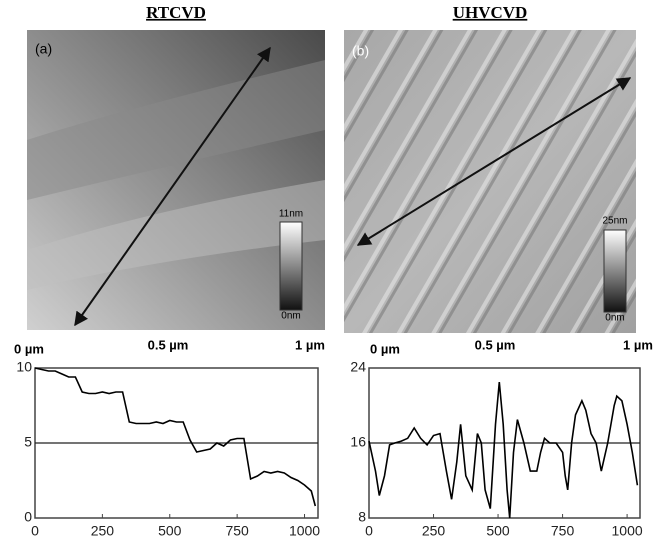 This screenshot has height=541, width=662. What do you see at coordinates (614, 221) in the screenshot?
I see `colorbar-label: 25nm` at bounding box center [614, 221].